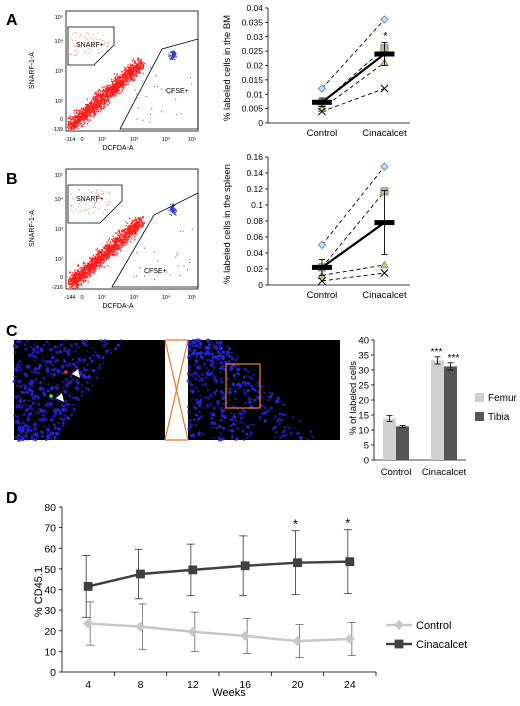 Image resolution: width=520 pixels, height=706 pixels. I want to click on series-point, so click(297, 641).